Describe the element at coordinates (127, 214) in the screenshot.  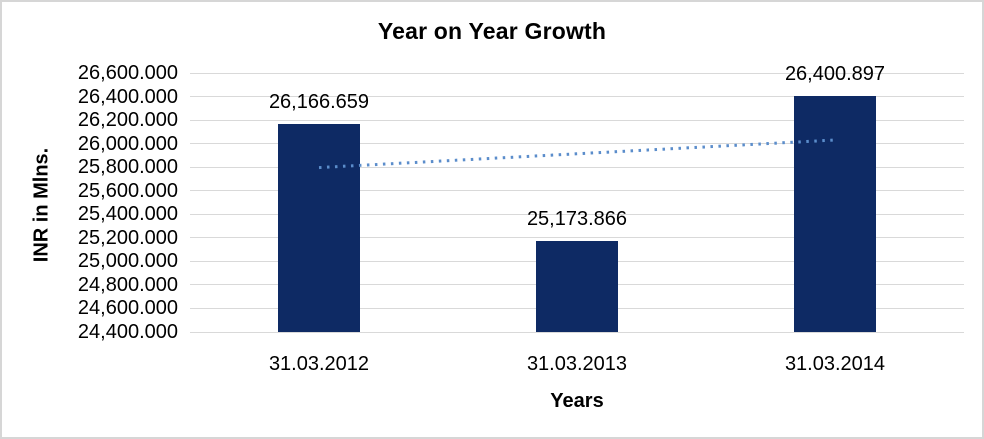
I see `y-tick-label: 25,400.000` at that location.